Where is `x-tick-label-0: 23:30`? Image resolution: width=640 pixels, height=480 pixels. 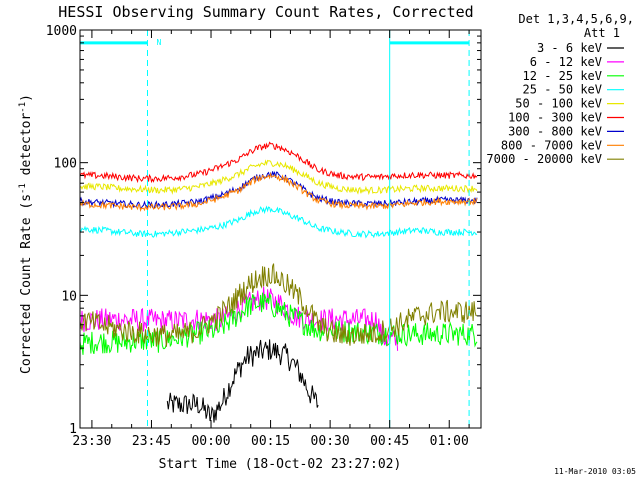 x-tick-label-0: 23:30 is located at coordinates (91, 441).